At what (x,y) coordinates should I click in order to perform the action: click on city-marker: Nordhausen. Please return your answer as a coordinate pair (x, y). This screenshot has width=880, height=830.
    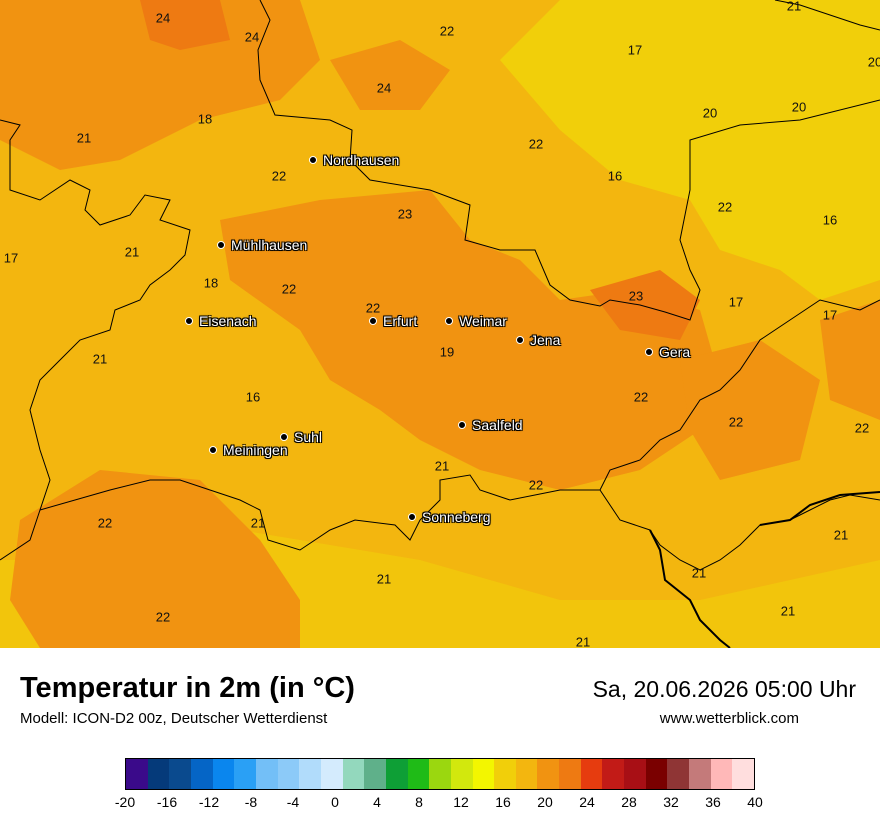
    Looking at the image, I should click on (354, 160).